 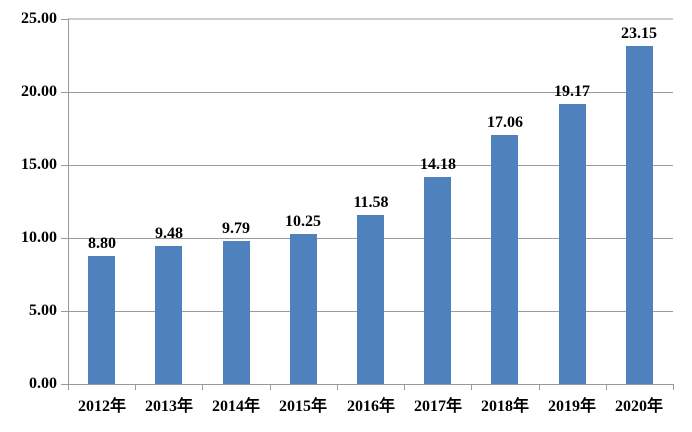 What do you see at coordinates (43, 310) in the screenshot?
I see `y-axis-label: 5.00` at bounding box center [43, 310].